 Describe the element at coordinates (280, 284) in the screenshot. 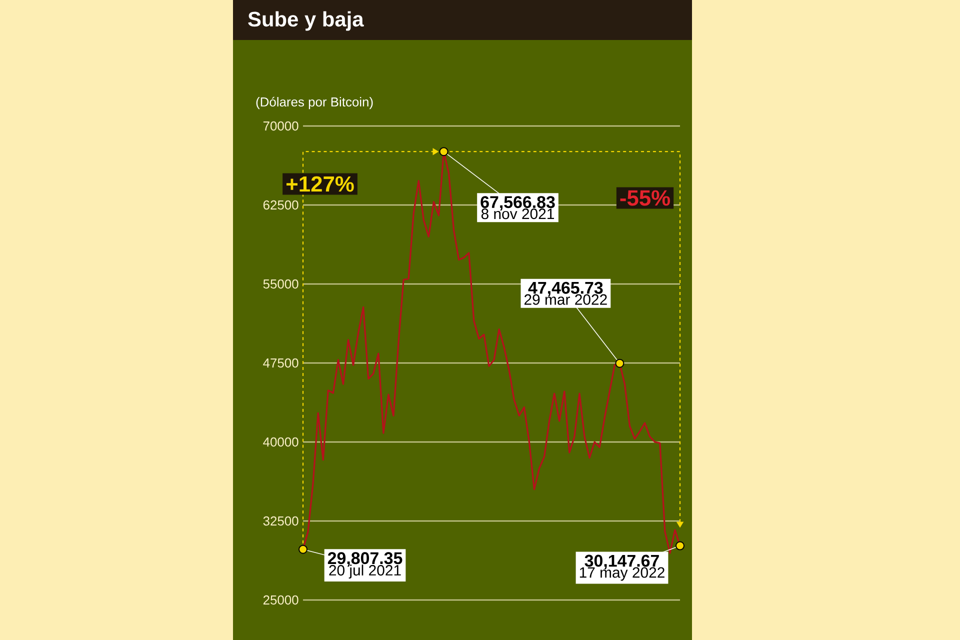

I see `y-tick-label: 55000` at that location.